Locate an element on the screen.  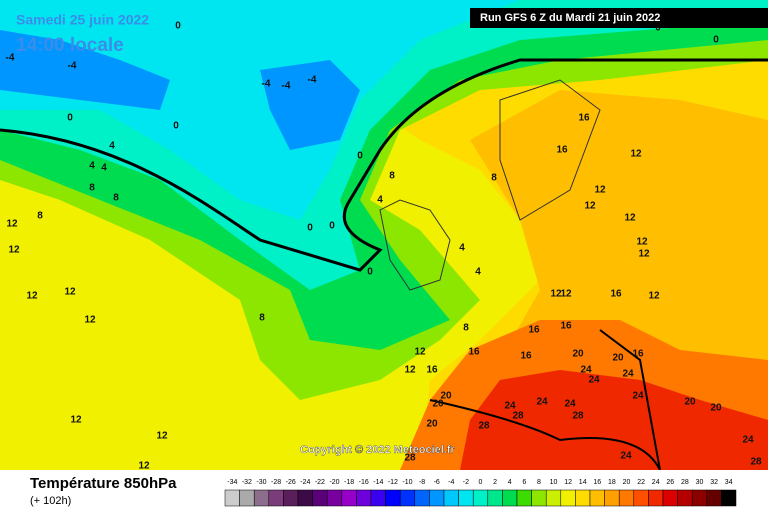
run-box is located at coordinates (619, 18).